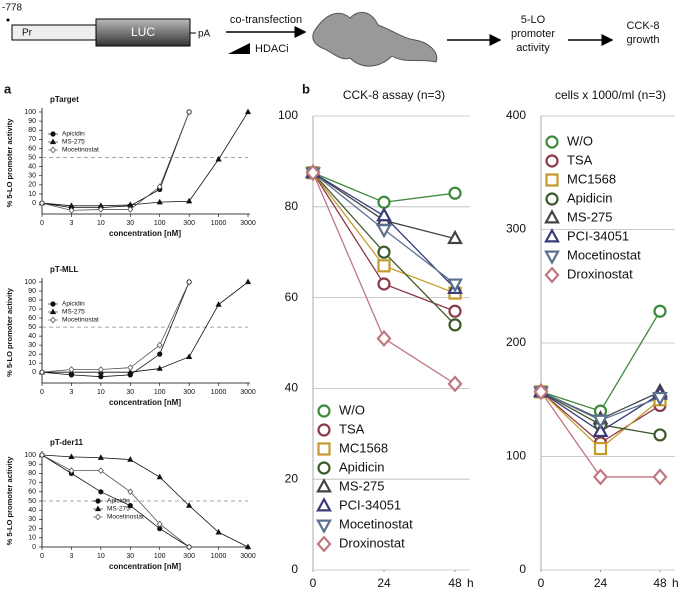 The image size is (685, 596). I want to click on x-tick-label: 30, so click(130, 392).